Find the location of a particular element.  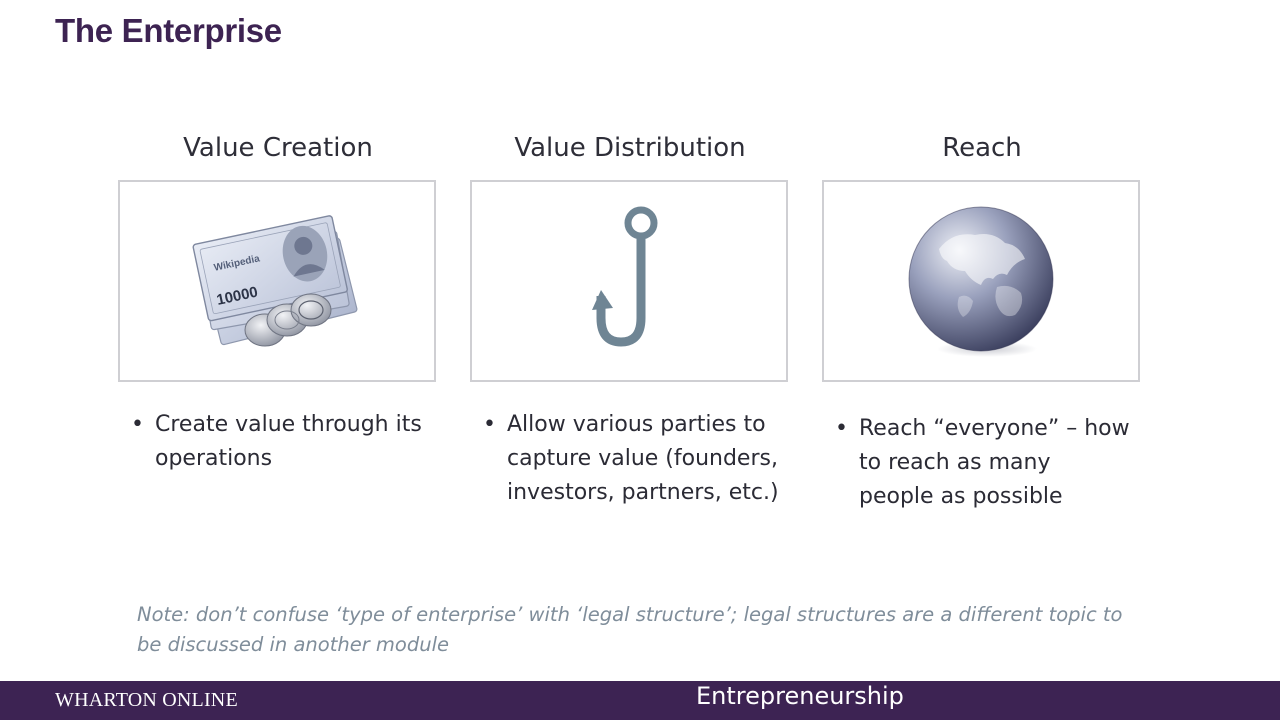

column-heading: Value Creation is located at coordinates (278, 148).